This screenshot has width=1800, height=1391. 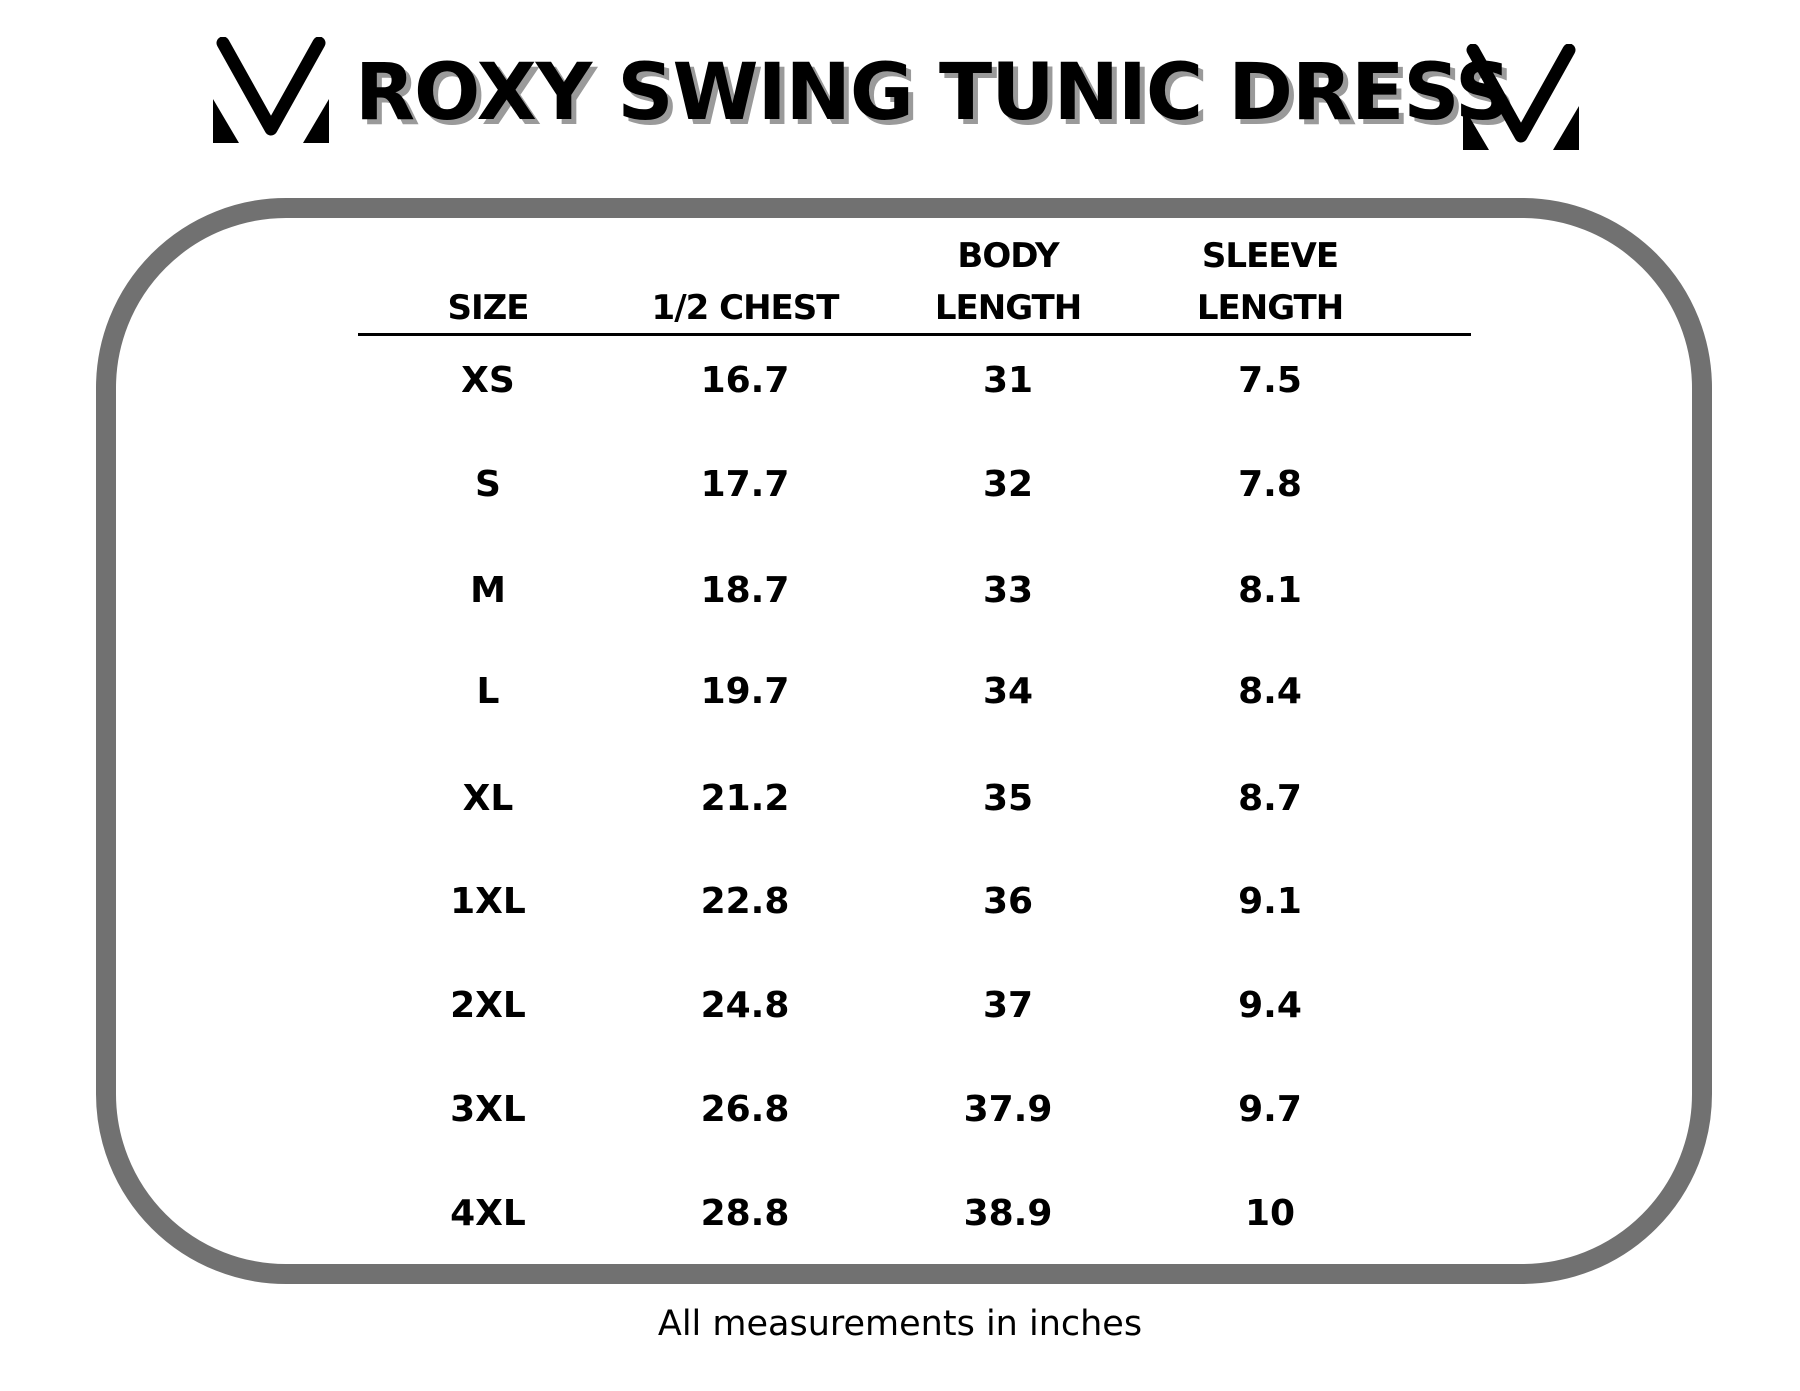 What do you see at coordinates (1008, 1213) in the screenshot?
I see `cell-body-length: 38.9` at bounding box center [1008, 1213].